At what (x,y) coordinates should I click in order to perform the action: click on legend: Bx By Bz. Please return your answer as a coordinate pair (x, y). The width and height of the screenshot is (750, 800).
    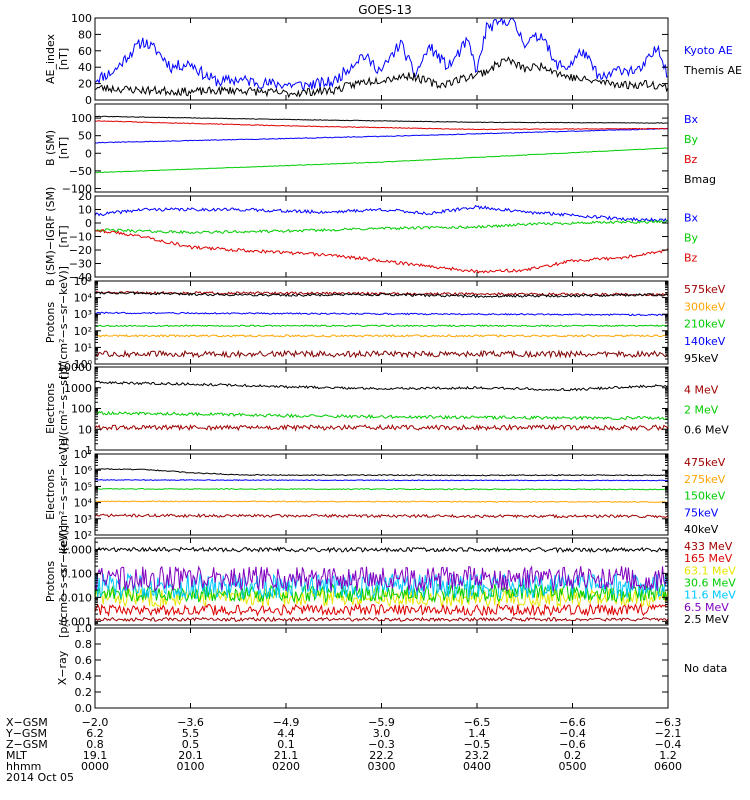
    Looking at the image, I should click on (691, 238).